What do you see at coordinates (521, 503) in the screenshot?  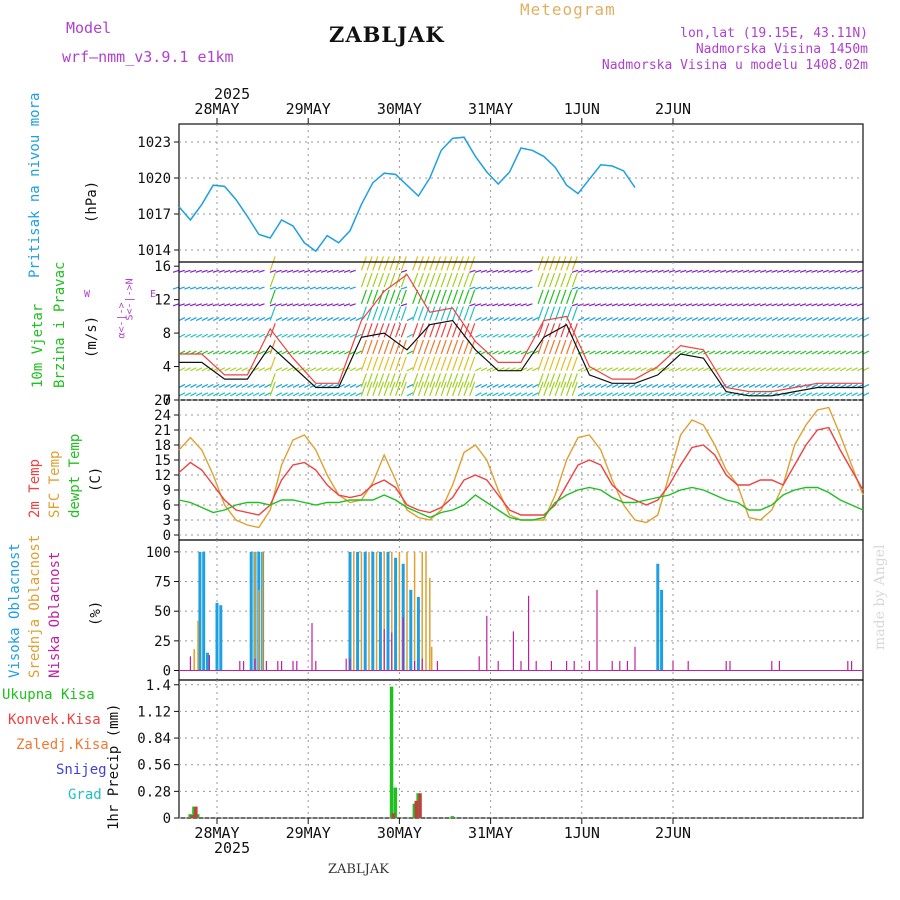 I see `dewpt-line` at bounding box center [521, 503].